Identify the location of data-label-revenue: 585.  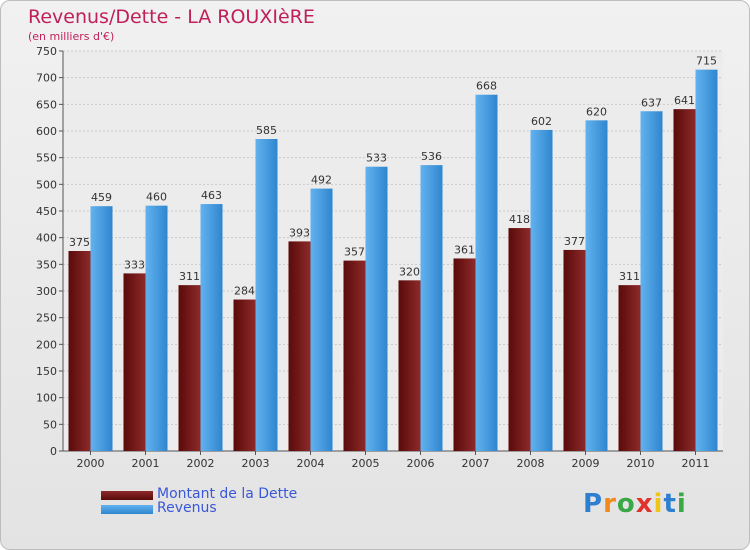
(266, 130).